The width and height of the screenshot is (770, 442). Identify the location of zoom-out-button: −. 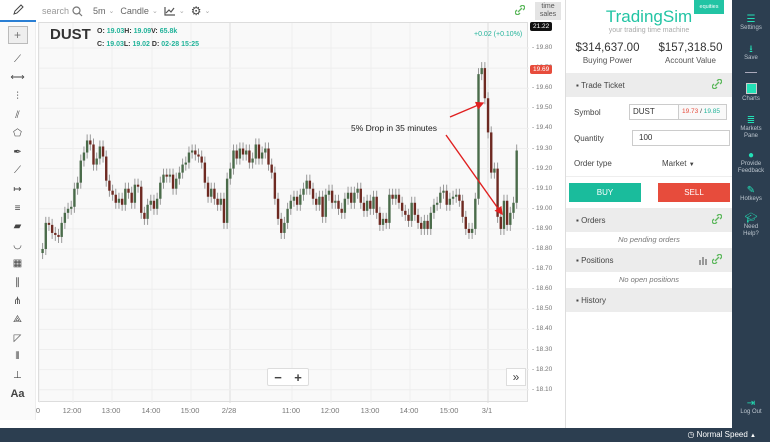
(278, 377).